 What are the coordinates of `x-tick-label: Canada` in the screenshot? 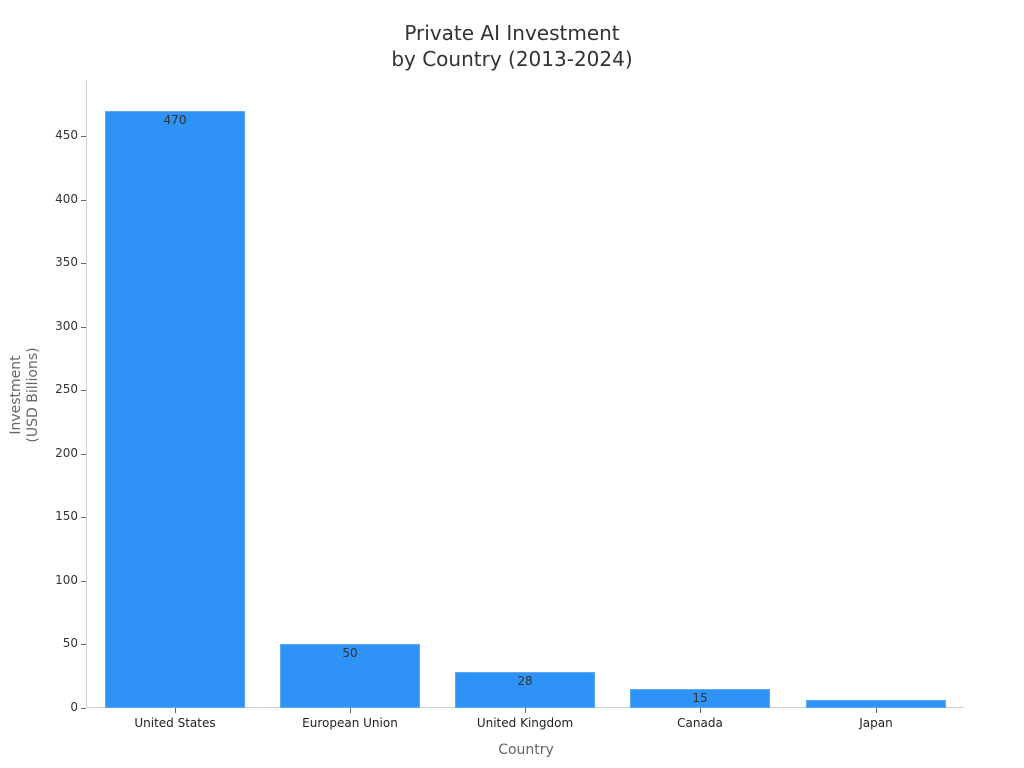 It's located at (700, 723).